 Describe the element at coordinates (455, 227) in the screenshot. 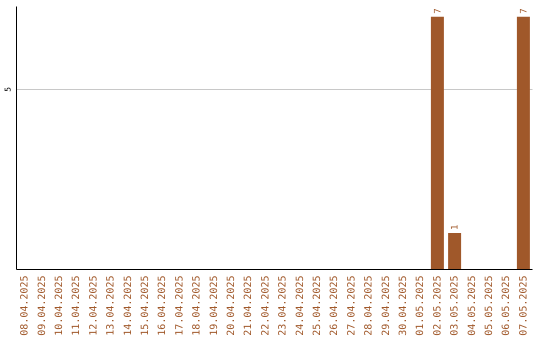

I see `data-label: 1` at that location.